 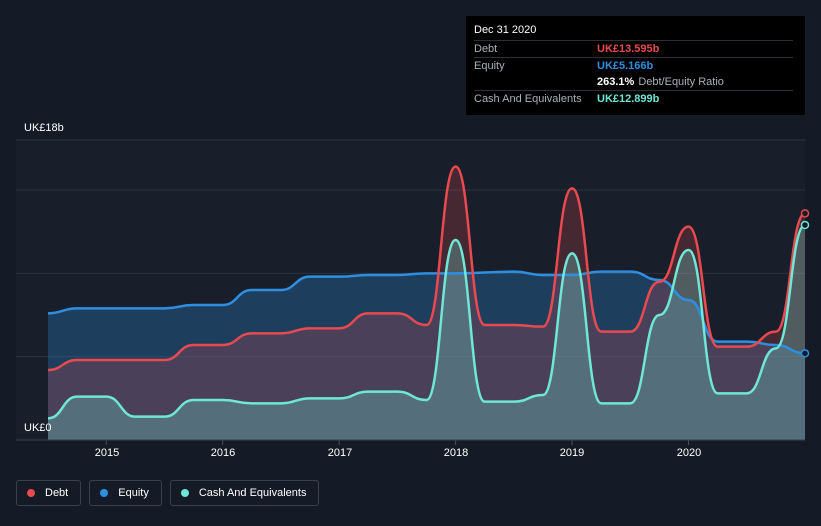 I want to click on y-axis-top-label: UK£18b, so click(x=44, y=128).